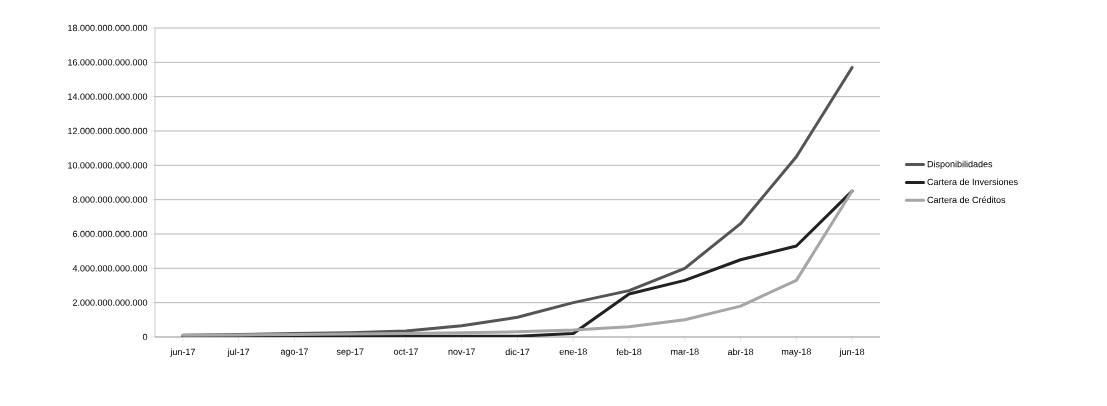  Describe the element at coordinates (462, 351) in the screenshot. I see `x-tick-label: nov-17` at that location.